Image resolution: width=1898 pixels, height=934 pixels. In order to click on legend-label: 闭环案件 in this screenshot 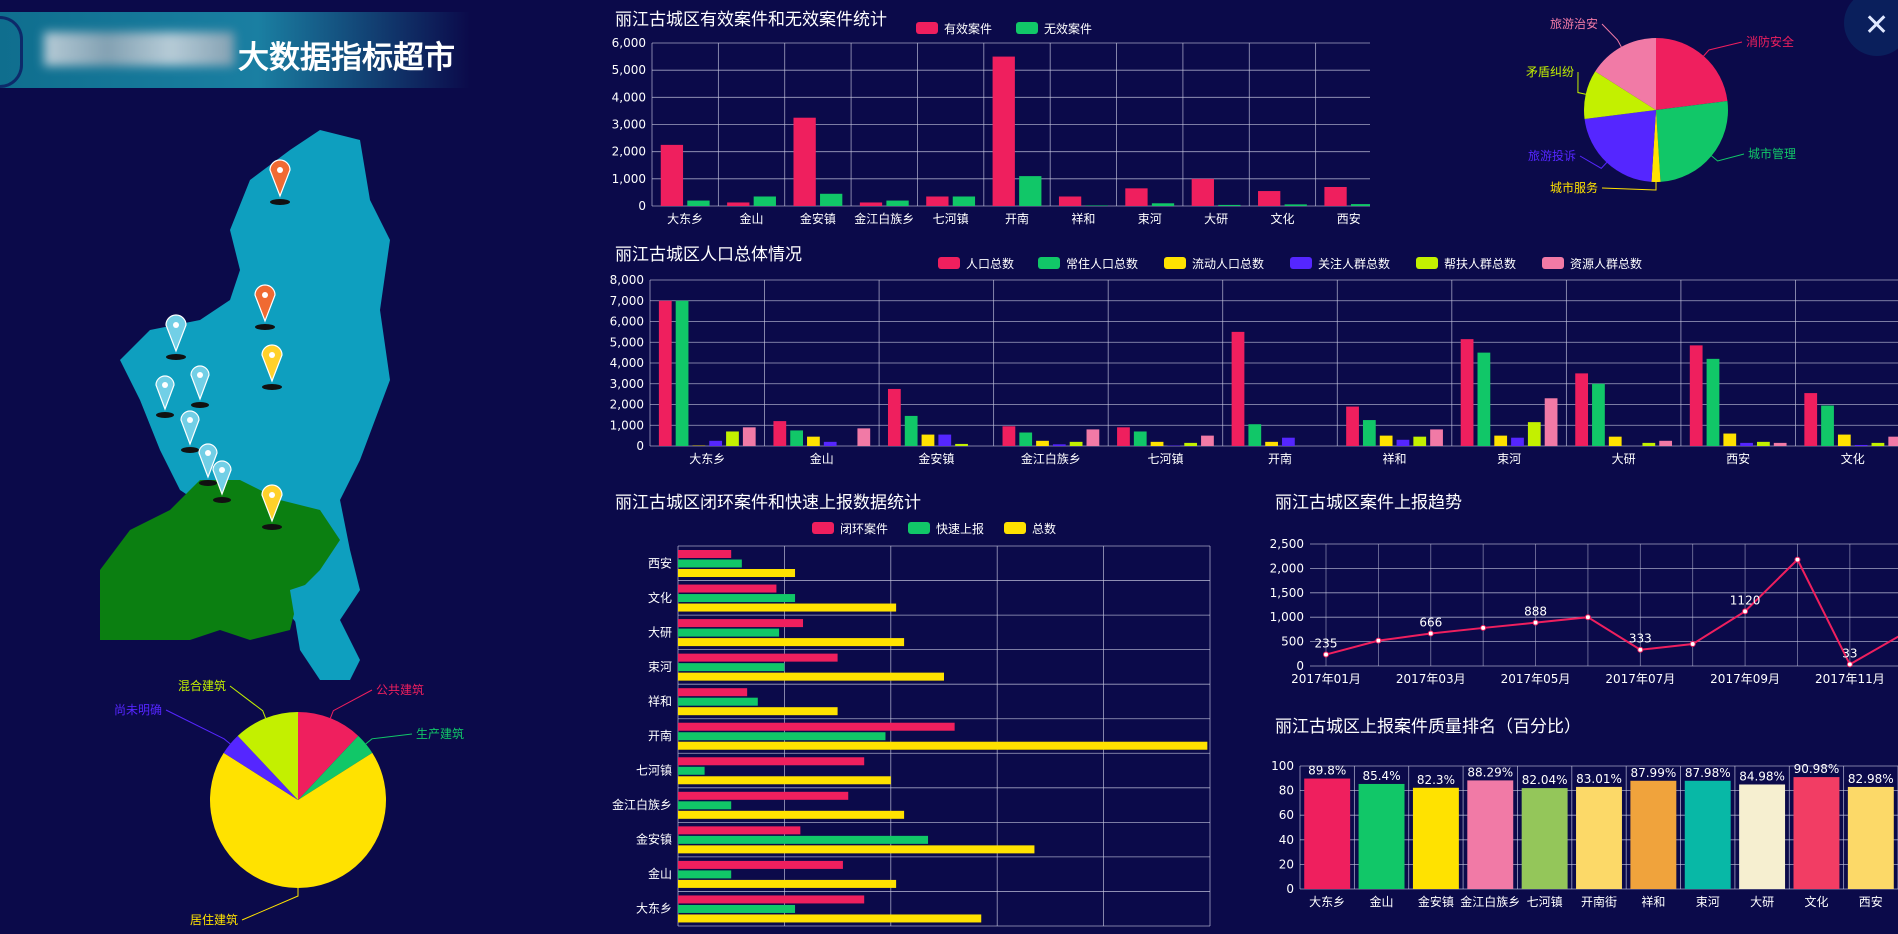, I will do `click(864, 528)`.